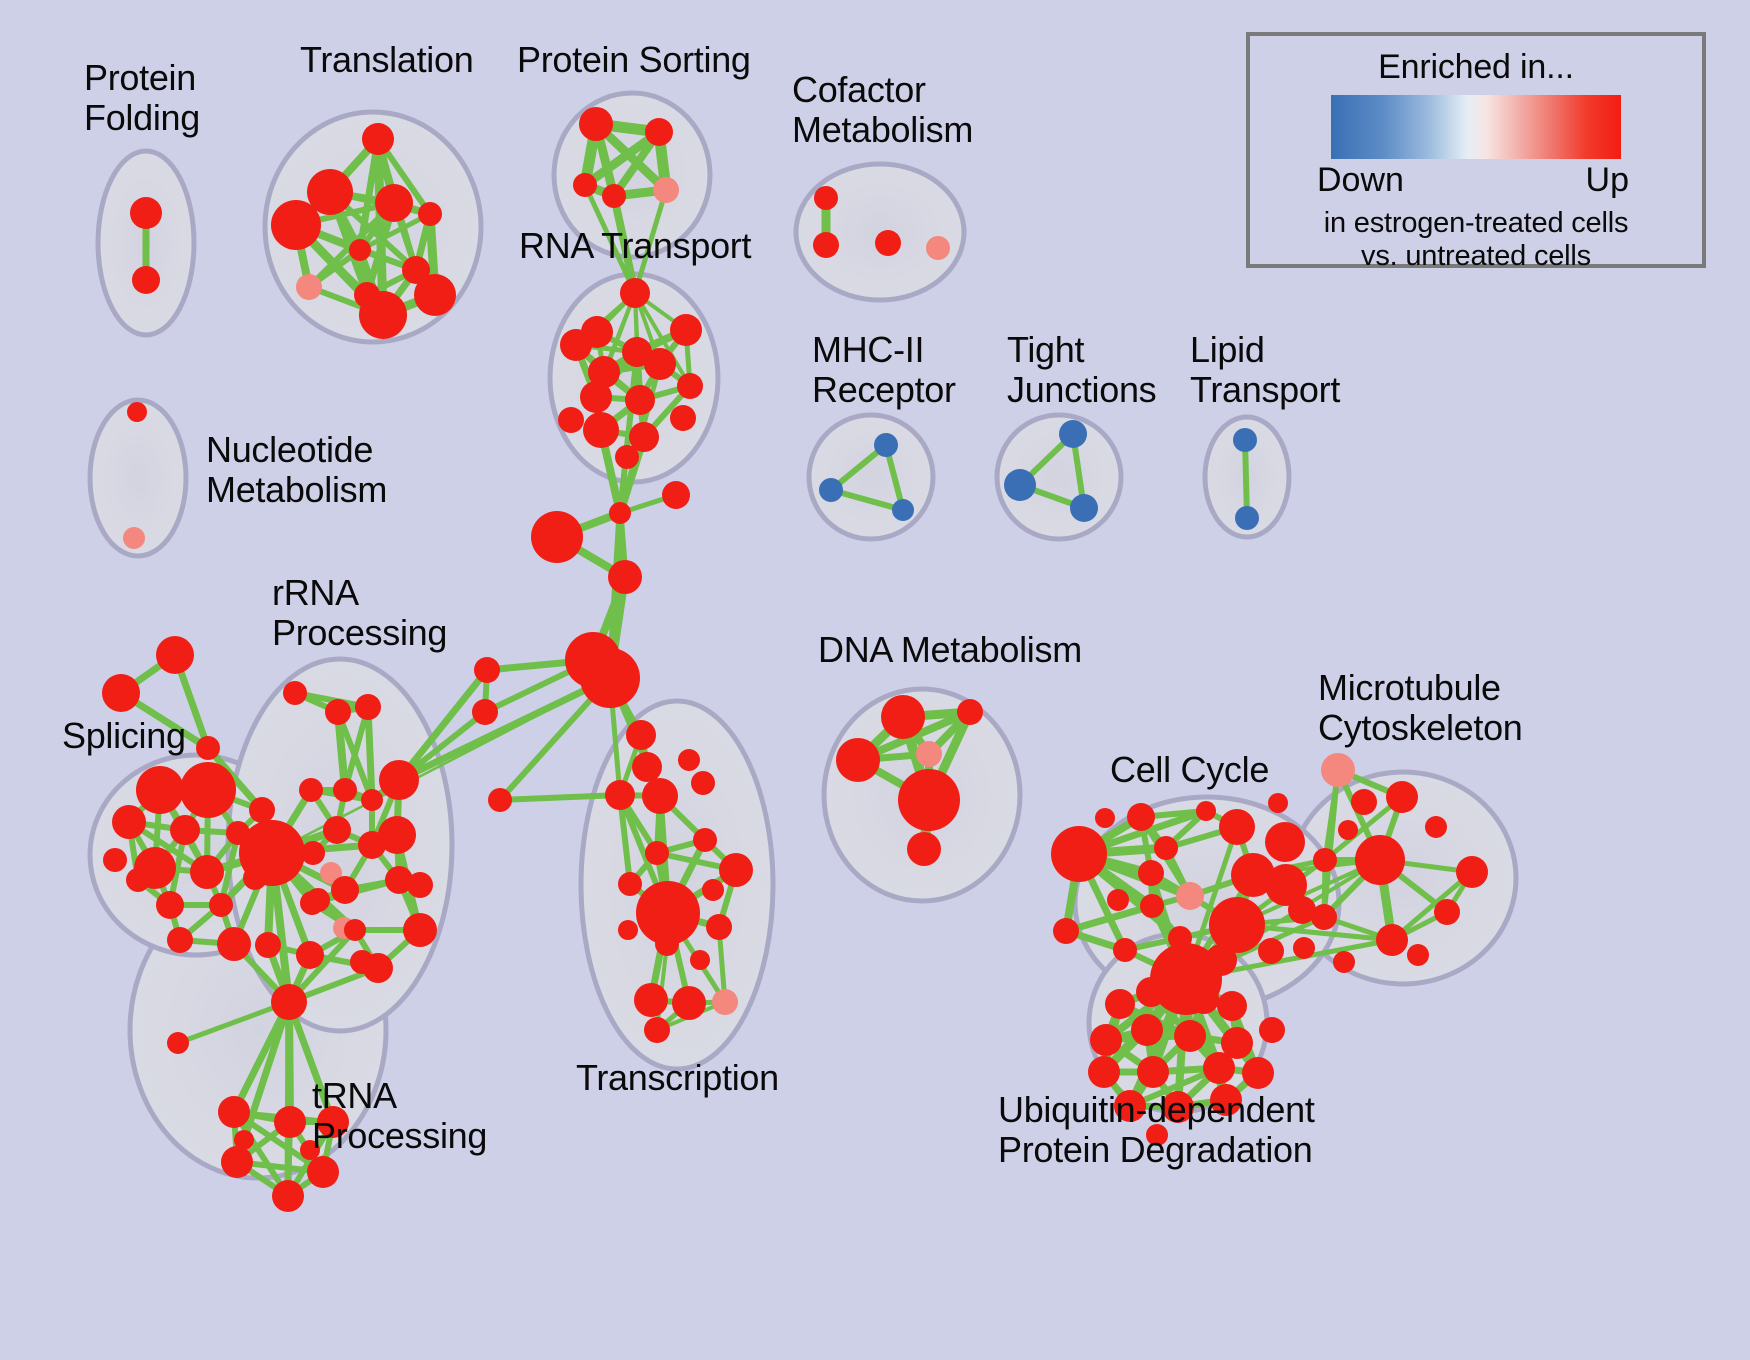 The width and height of the screenshot is (1750, 1360). I want to click on cluster-label-protein-sorting: Protein Sorting, so click(634, 59).